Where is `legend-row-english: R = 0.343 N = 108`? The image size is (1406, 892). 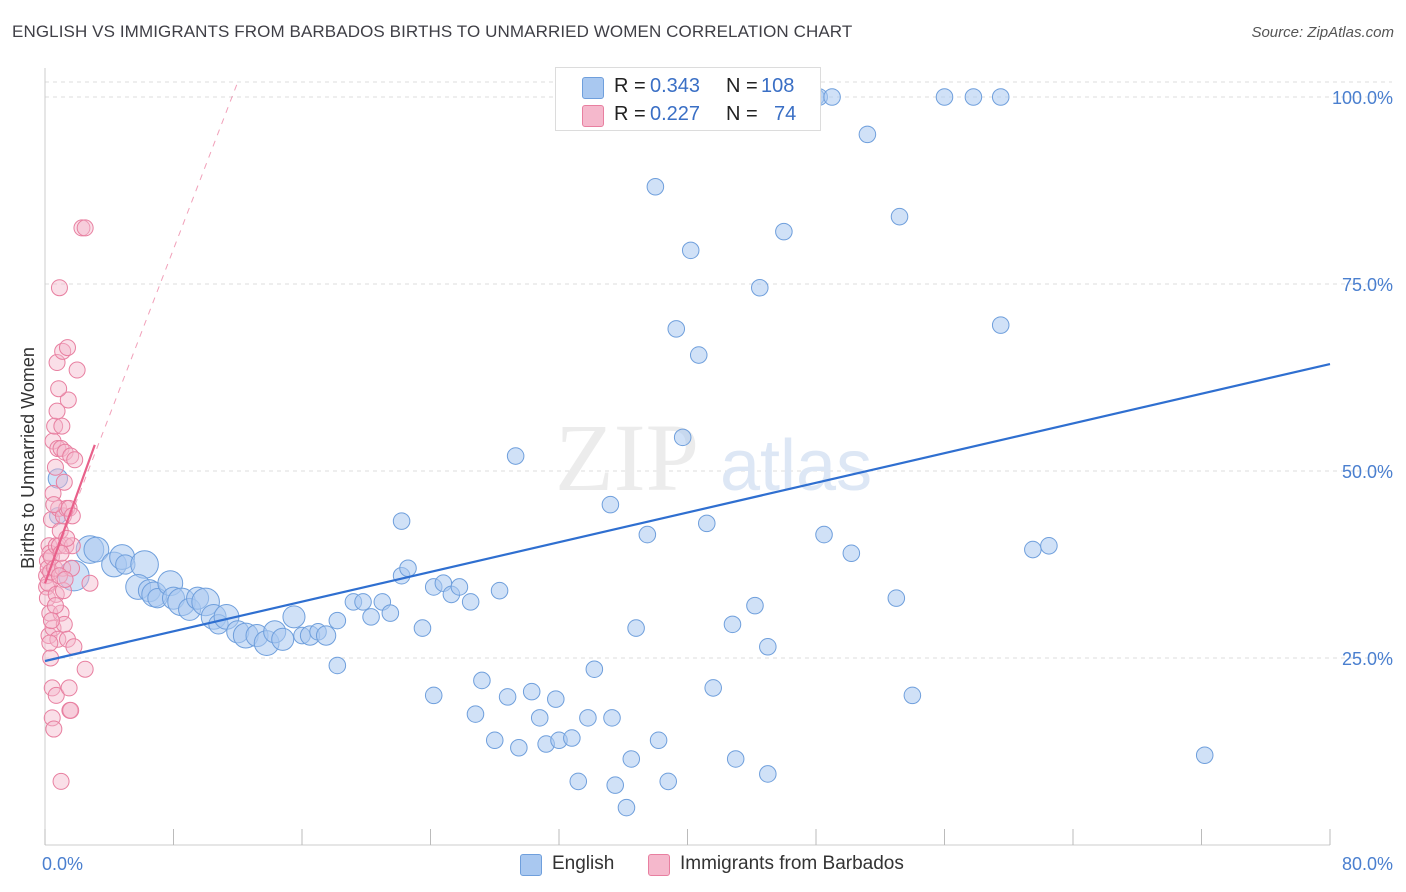
legend-row-english: R = 0.343 N = 108 is located at coordinates (688, 87).